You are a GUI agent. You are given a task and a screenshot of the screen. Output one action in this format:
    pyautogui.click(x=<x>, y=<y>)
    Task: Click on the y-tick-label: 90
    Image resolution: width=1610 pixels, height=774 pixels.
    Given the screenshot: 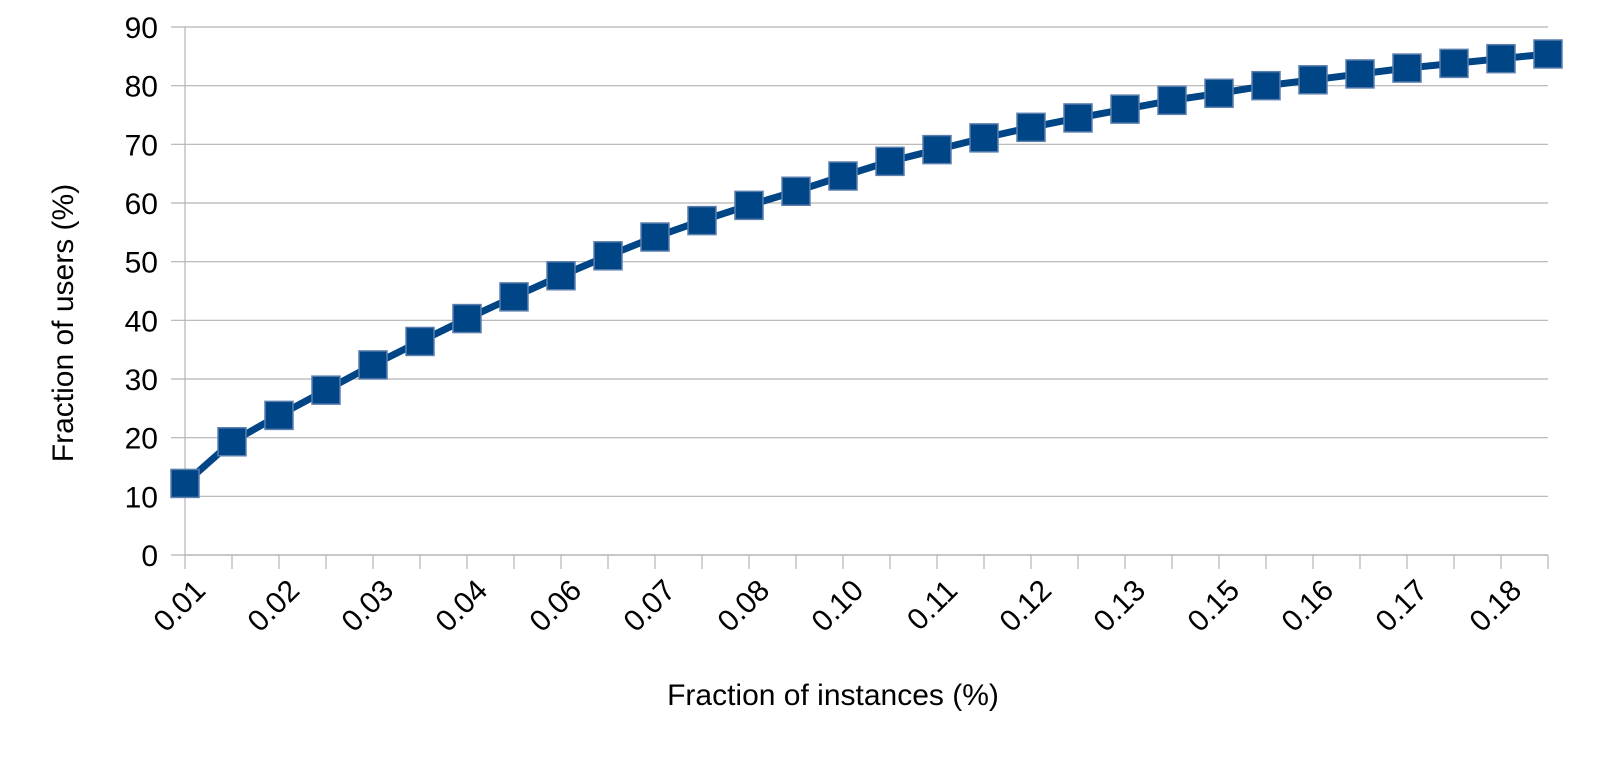 What is the action you would take?
    pyautogui.click(x=141, y=28)
    